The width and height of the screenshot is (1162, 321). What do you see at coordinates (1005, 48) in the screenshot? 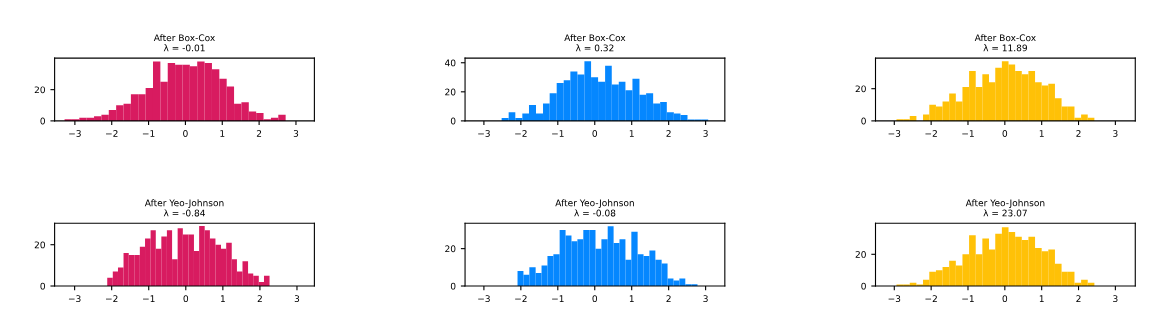
I see `chart-subtitle: λ = 11.89` at bounding box center [1005, 48].